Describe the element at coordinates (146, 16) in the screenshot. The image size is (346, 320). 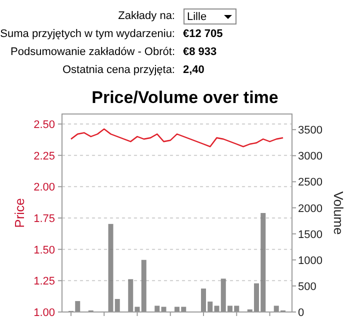
I see `text: Zakłady na:` at that location.